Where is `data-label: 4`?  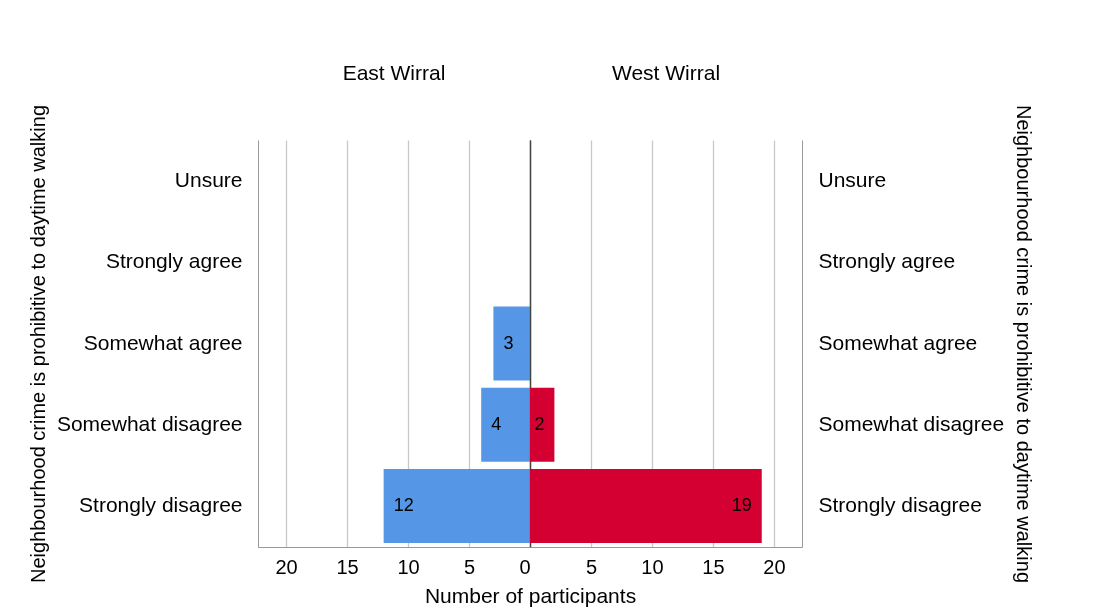 data-label: 4 is located at coordinates (496, 423).